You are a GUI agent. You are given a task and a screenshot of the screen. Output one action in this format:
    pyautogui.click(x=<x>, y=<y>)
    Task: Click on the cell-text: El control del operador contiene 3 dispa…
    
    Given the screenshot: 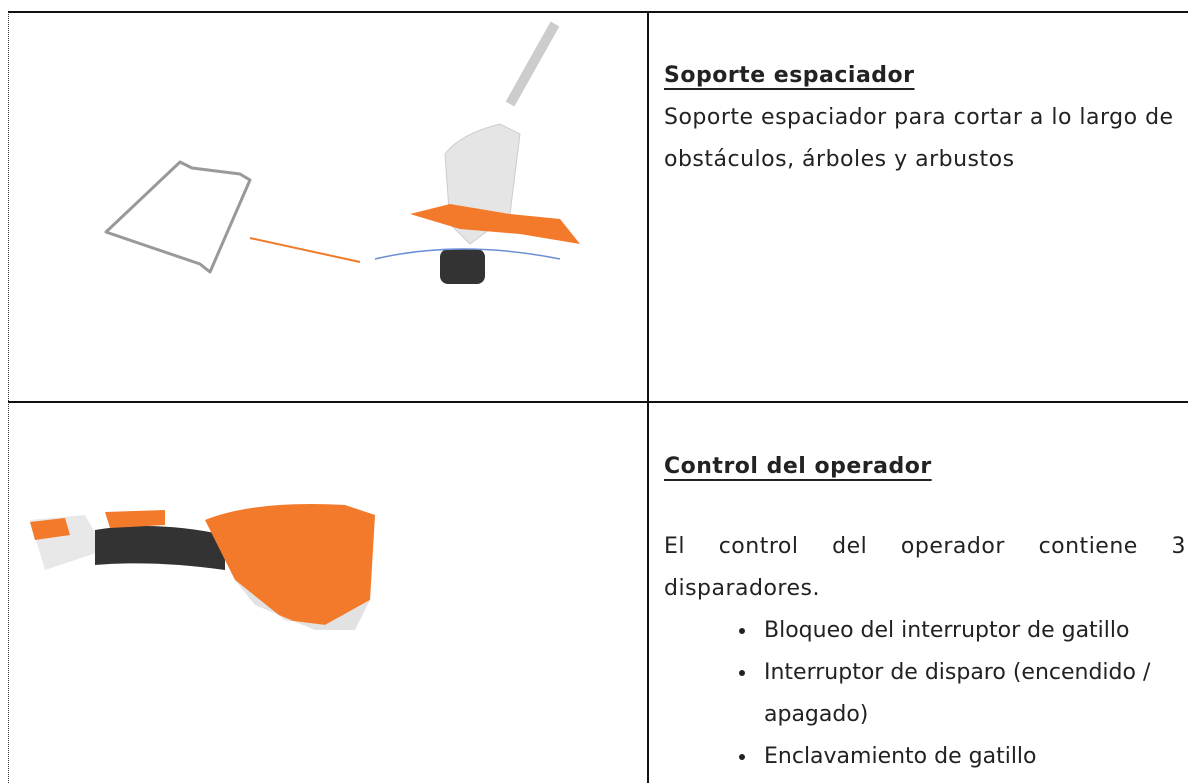 What is the action you would take?
    pyautogui.click(x=925, y=567)
    